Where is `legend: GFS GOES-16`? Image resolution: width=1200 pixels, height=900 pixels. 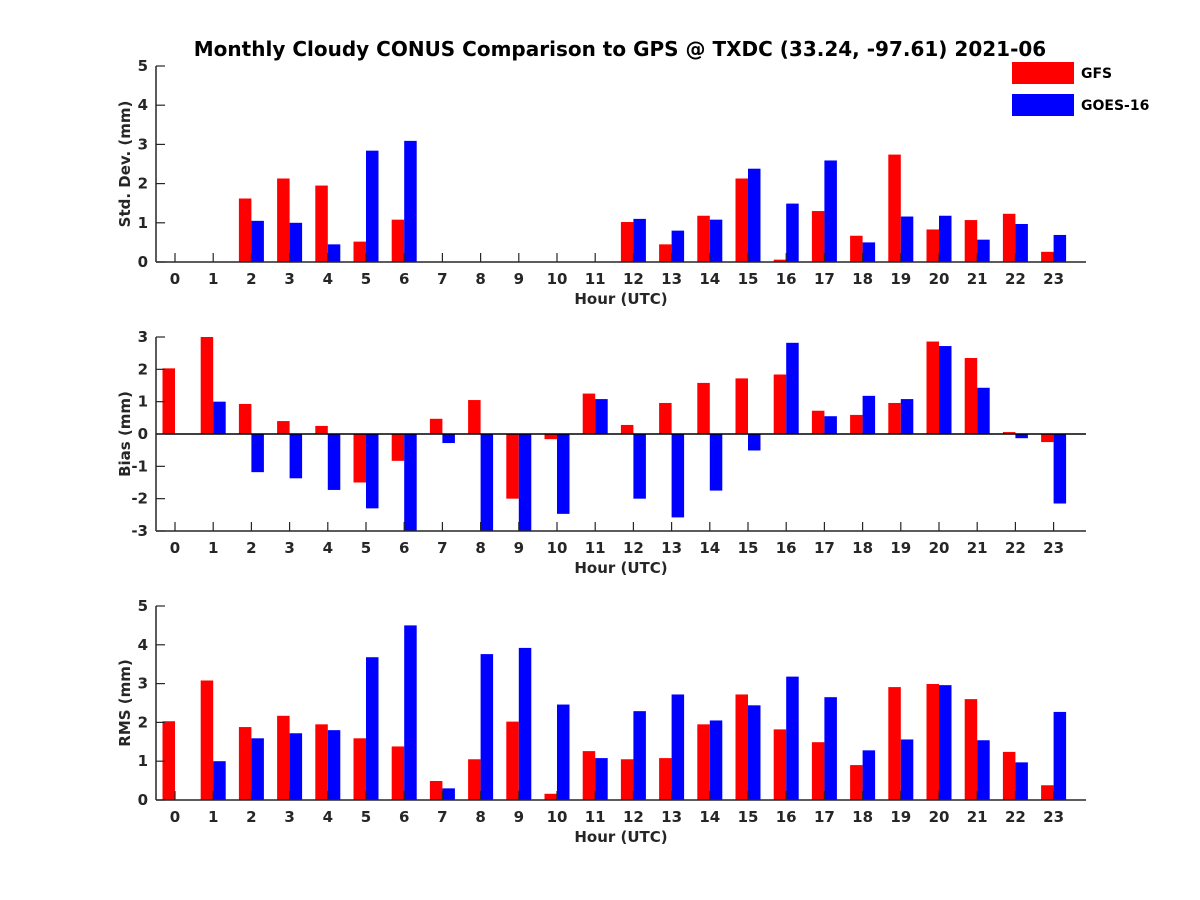
legend: GFS GOES-16 is located at coordinates (1080, 89).